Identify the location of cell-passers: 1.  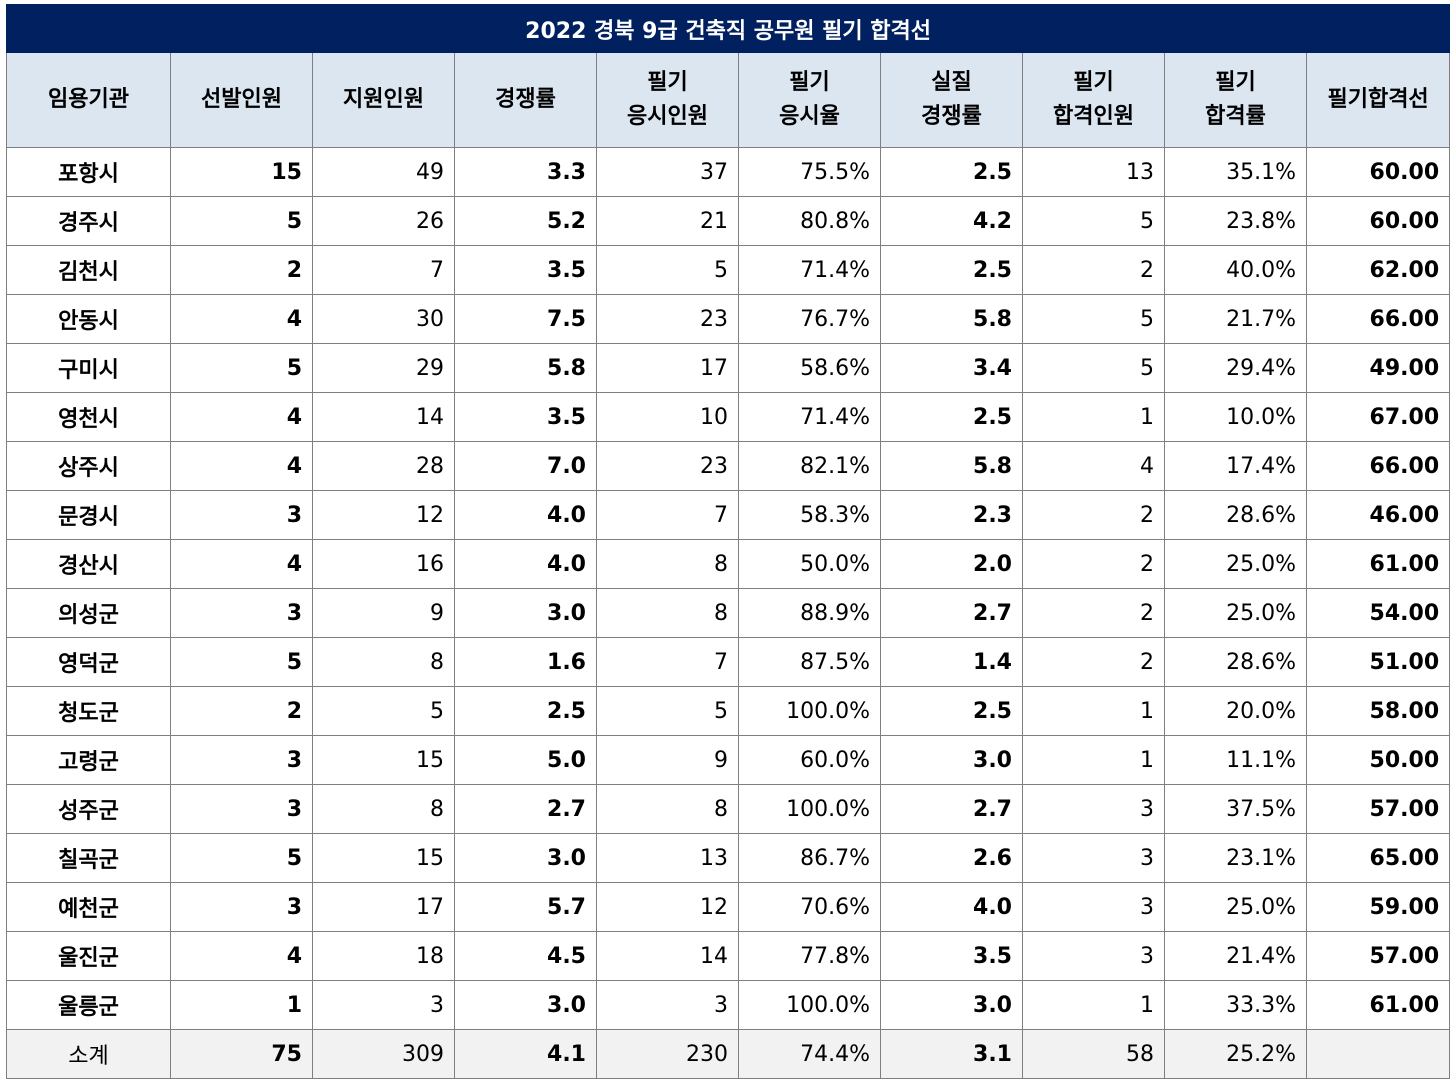
(1093, 1005).